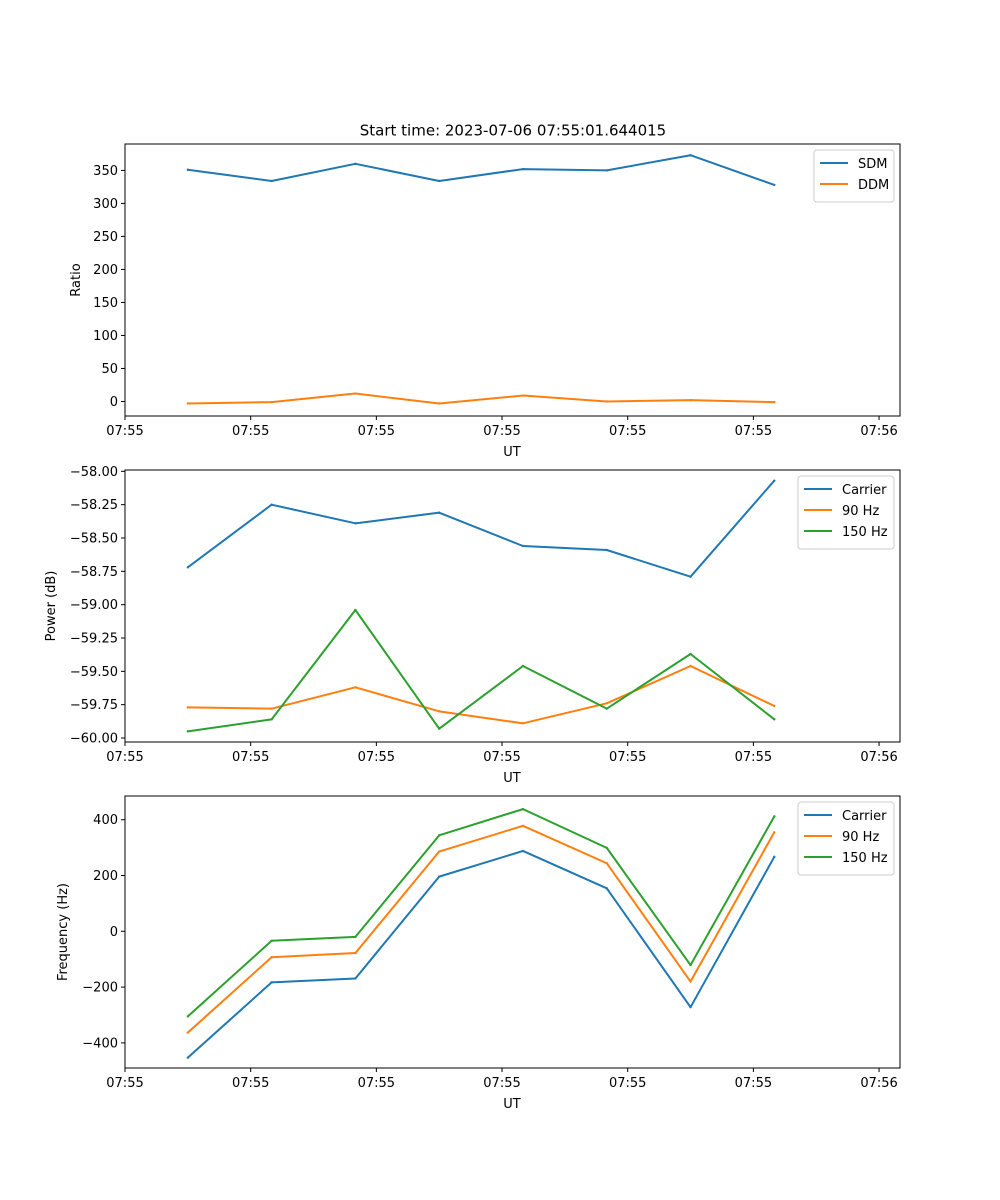 The image size is (1000, 1200). What do you see at coordinates (94, 472) in the screenshot?
I see `power-y-tick-label: −58.00` at bounding box center [94, 472].